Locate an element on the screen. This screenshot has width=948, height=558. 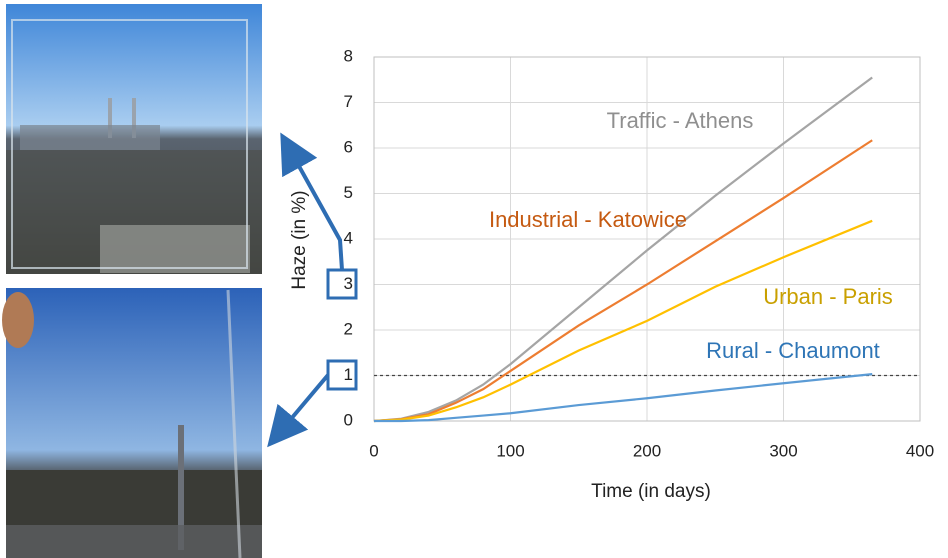
series-label: Industrial - Katowice is located at coordinates (588, 219).